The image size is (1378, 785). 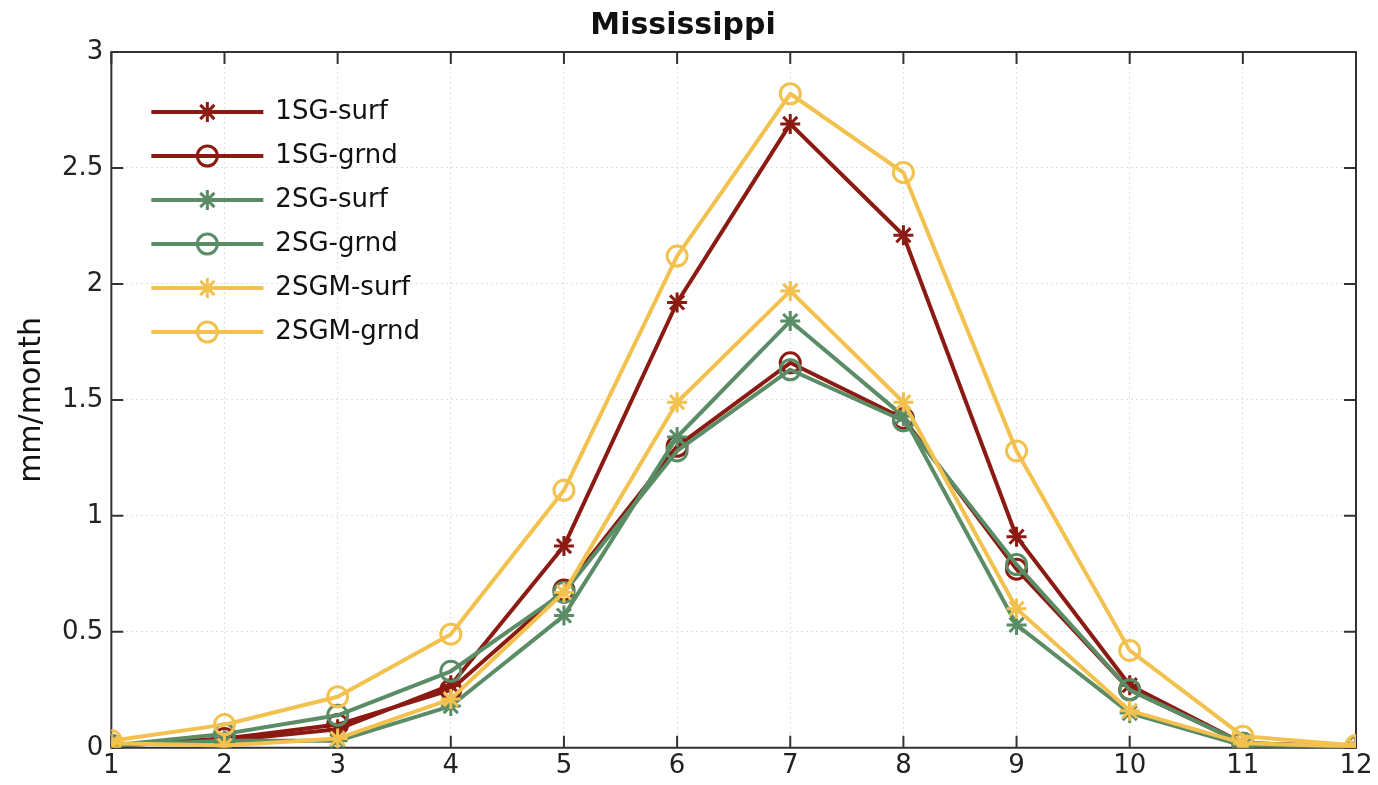 What do you see at coordinates (1130, 764) in the screenshot?
I see `x-tick-label: 10` at bounding box center [1130, 764].